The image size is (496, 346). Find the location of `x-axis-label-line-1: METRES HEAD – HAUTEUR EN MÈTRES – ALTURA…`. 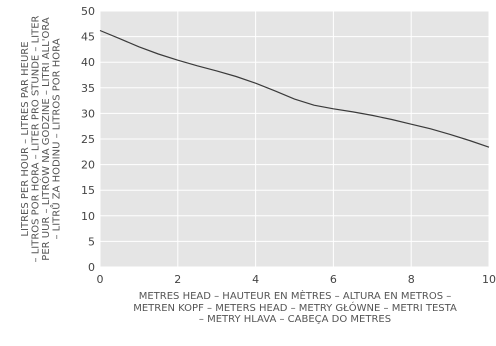

x-axis-label-line-1: METRES HEAD – HAUTEUR EN MÈTRES – ALTURA… is located at coordinates (295, 296).